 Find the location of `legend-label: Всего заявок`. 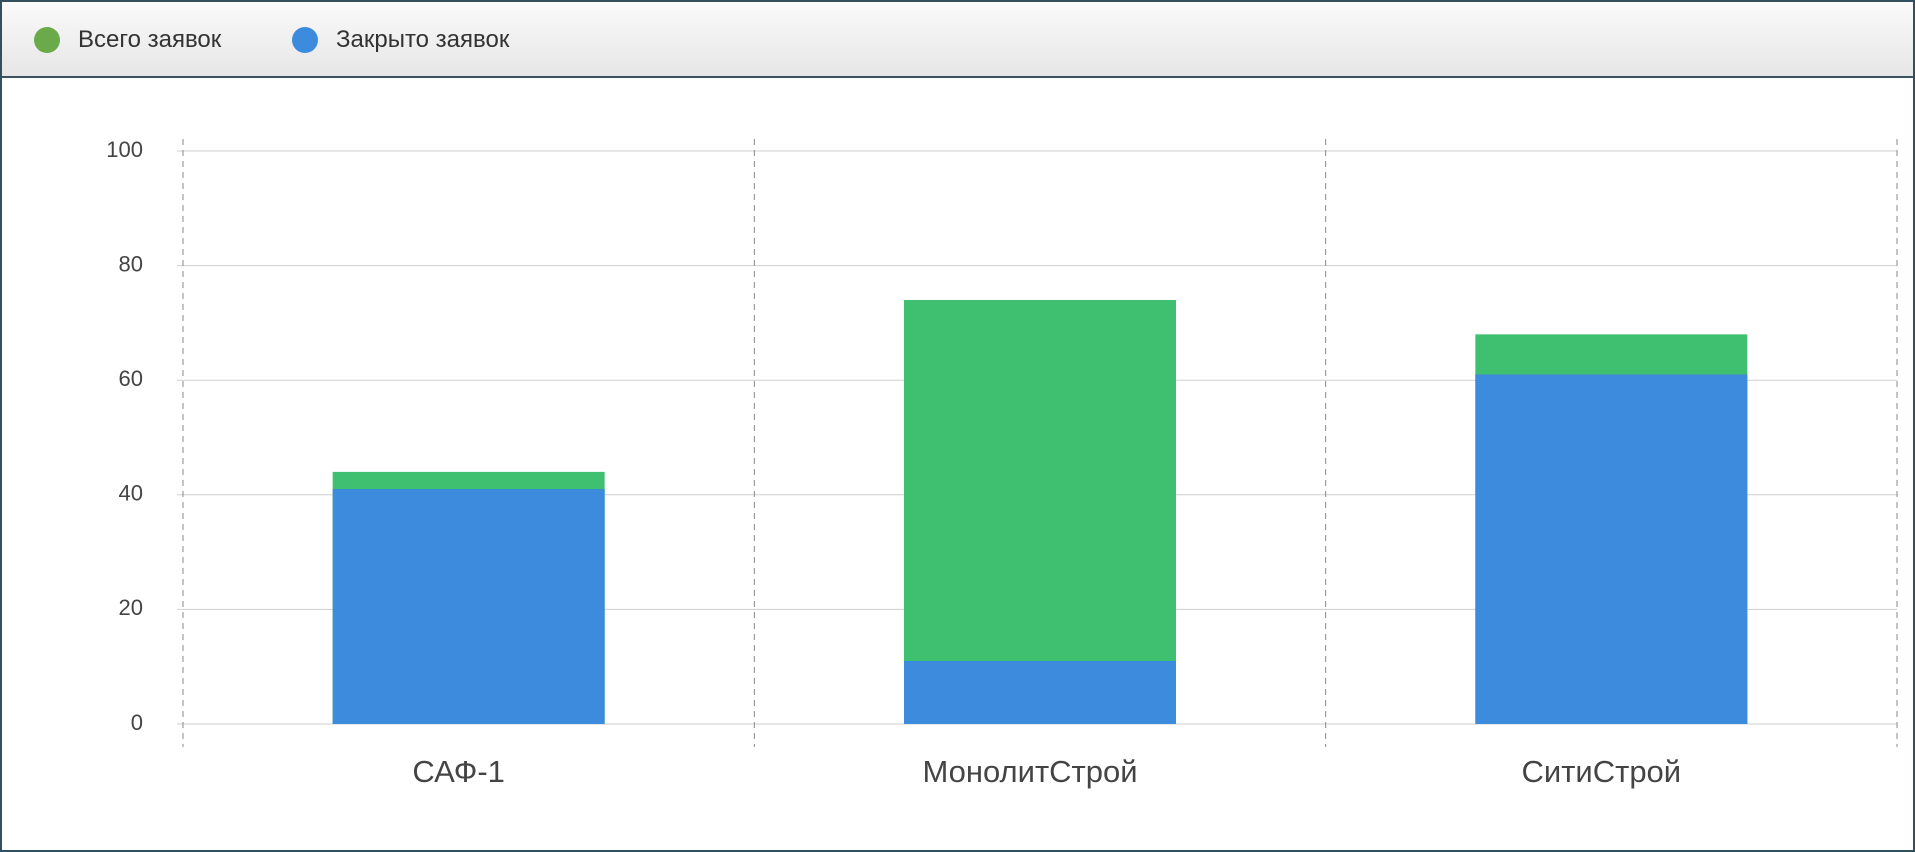

legend-label: Всего заявок is located at coordinates (150, 39).